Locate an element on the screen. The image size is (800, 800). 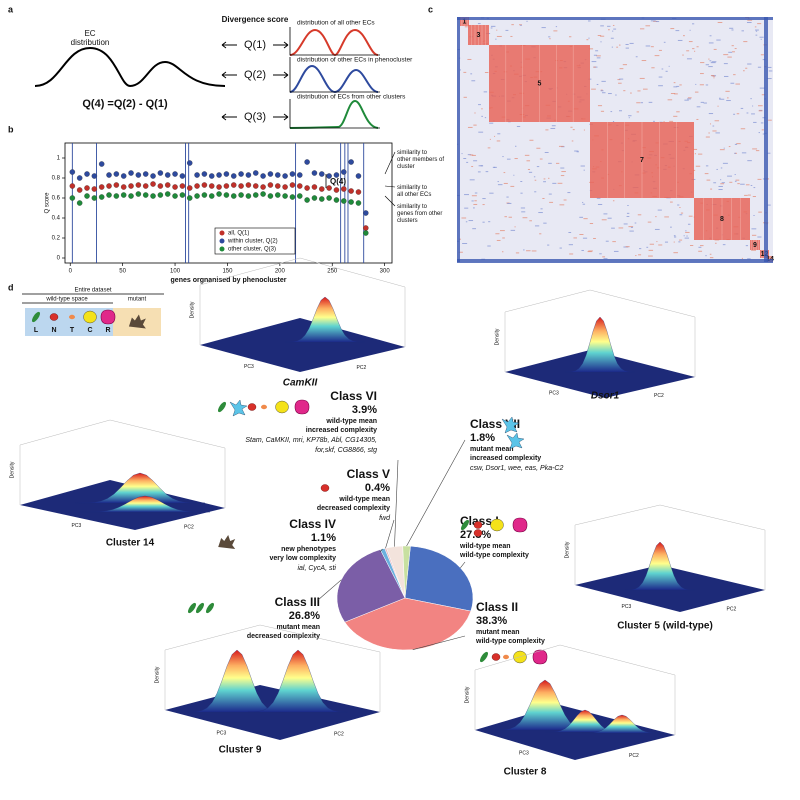
panel-label: a is located at coordinates (11, 9).